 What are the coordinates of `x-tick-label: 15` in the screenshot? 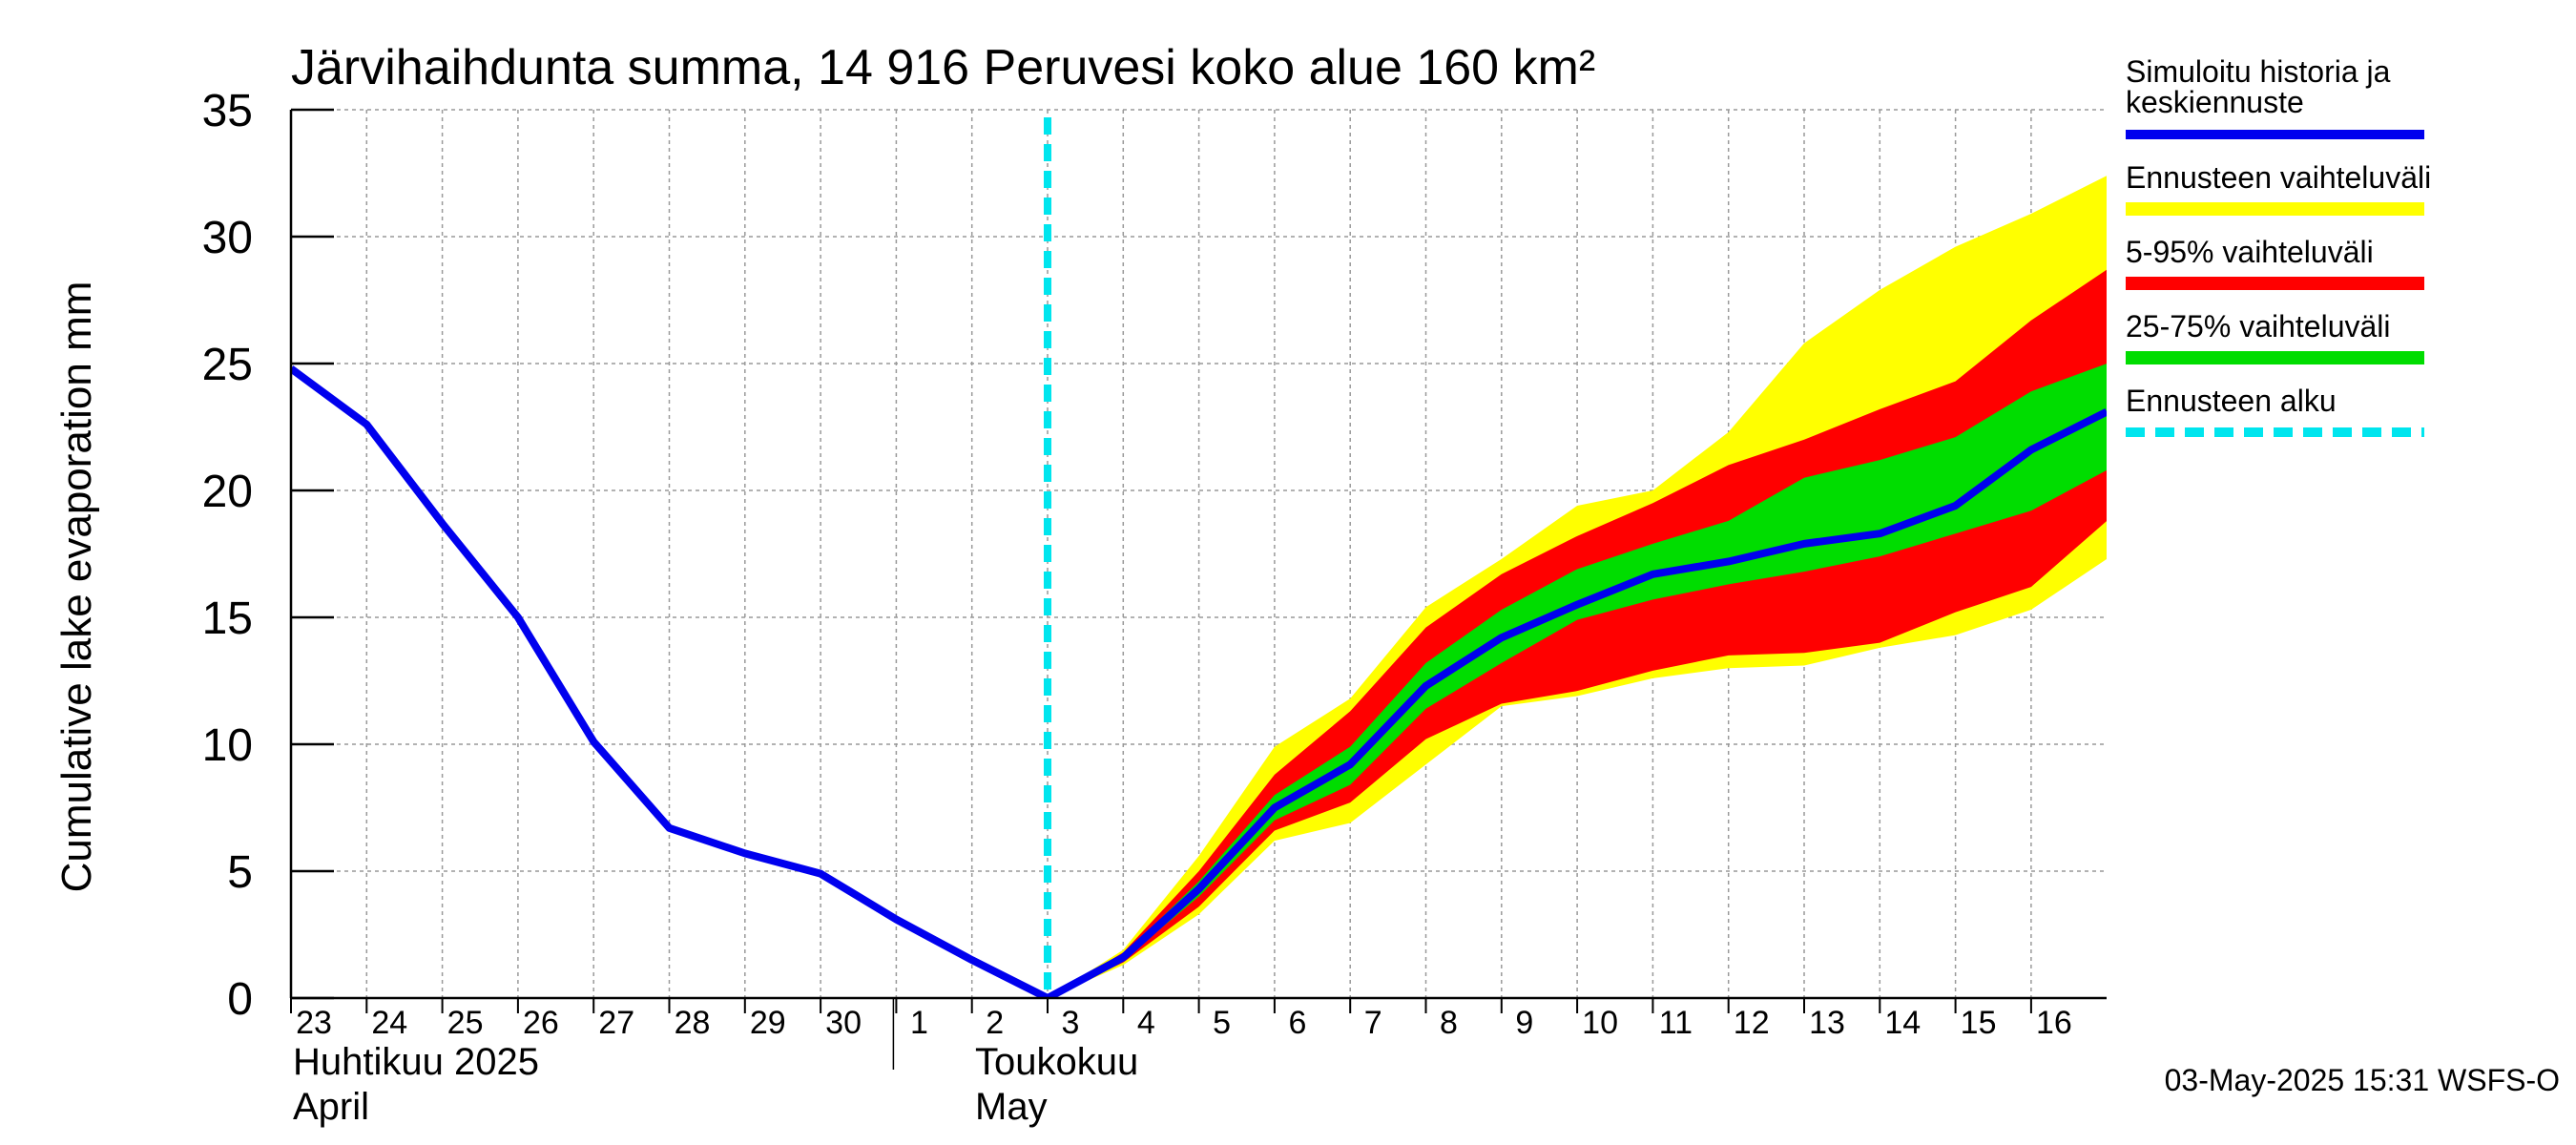 It's located at (1979, 1023).